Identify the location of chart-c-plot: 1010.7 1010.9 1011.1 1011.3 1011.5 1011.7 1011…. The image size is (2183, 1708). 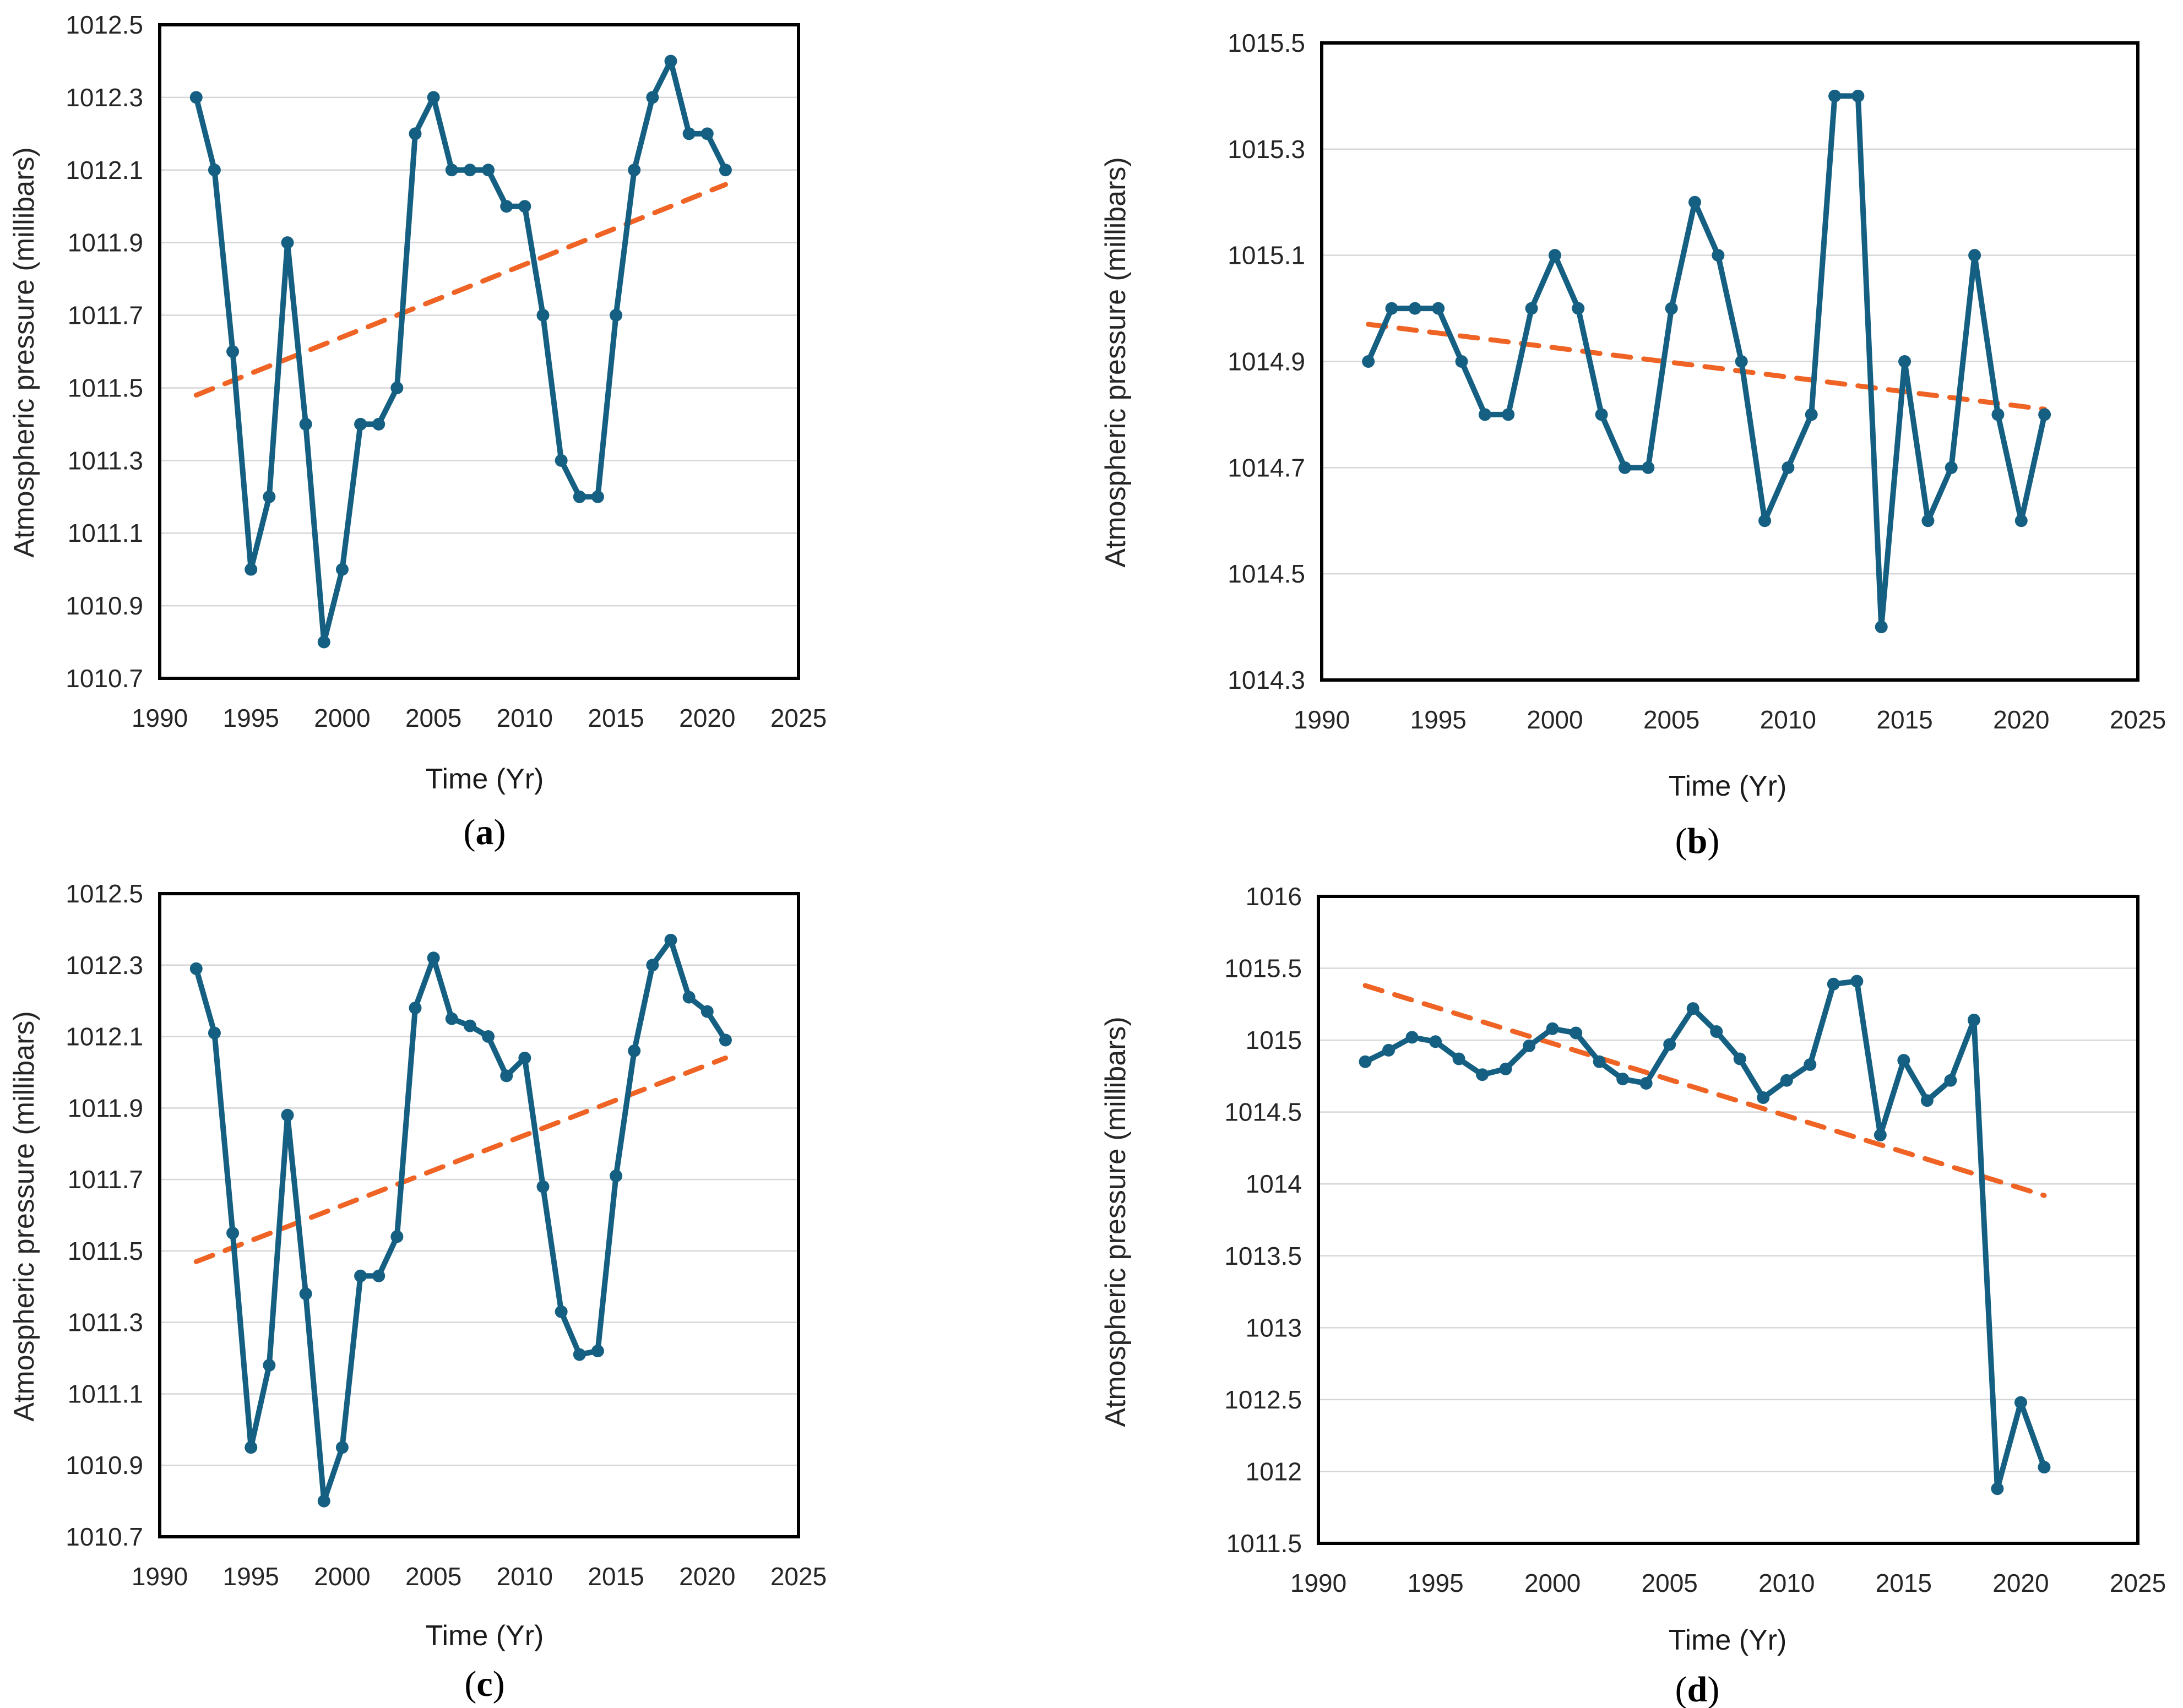
(446, 1235).